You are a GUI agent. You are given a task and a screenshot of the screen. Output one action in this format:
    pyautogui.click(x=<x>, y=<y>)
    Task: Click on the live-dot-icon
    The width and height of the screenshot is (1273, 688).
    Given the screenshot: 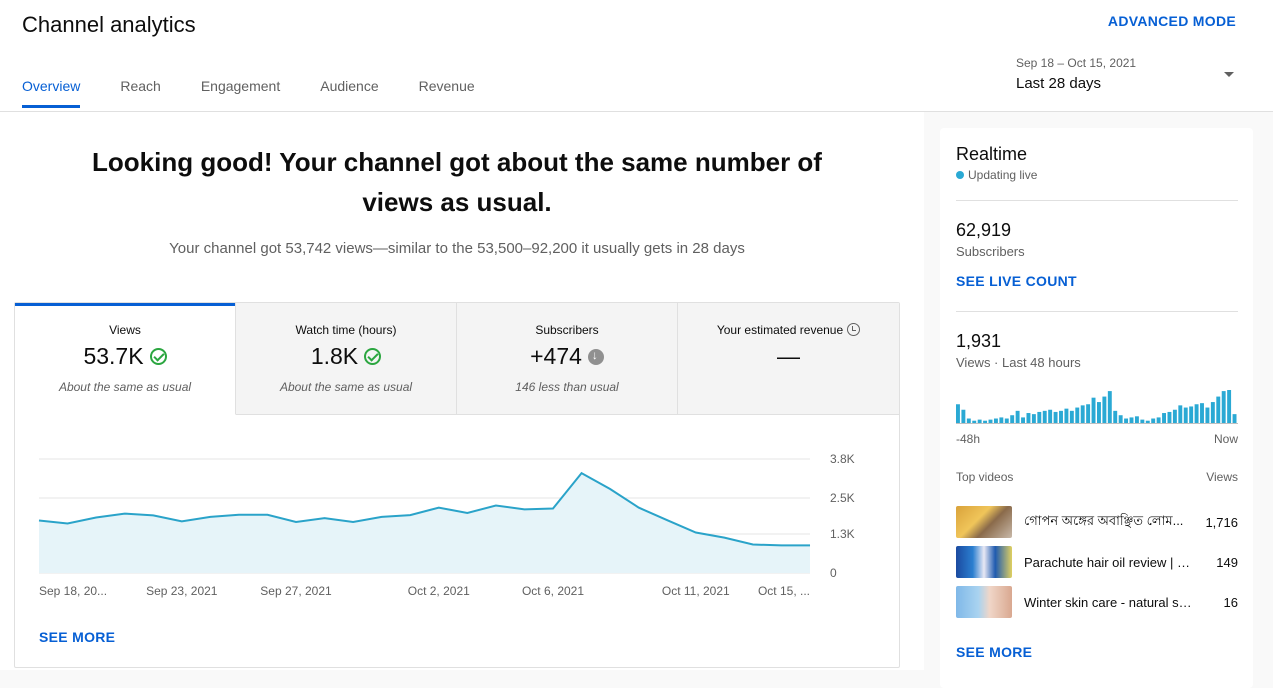 What is the action you would take?
    pyautogui.click(x=960, y=175)
    